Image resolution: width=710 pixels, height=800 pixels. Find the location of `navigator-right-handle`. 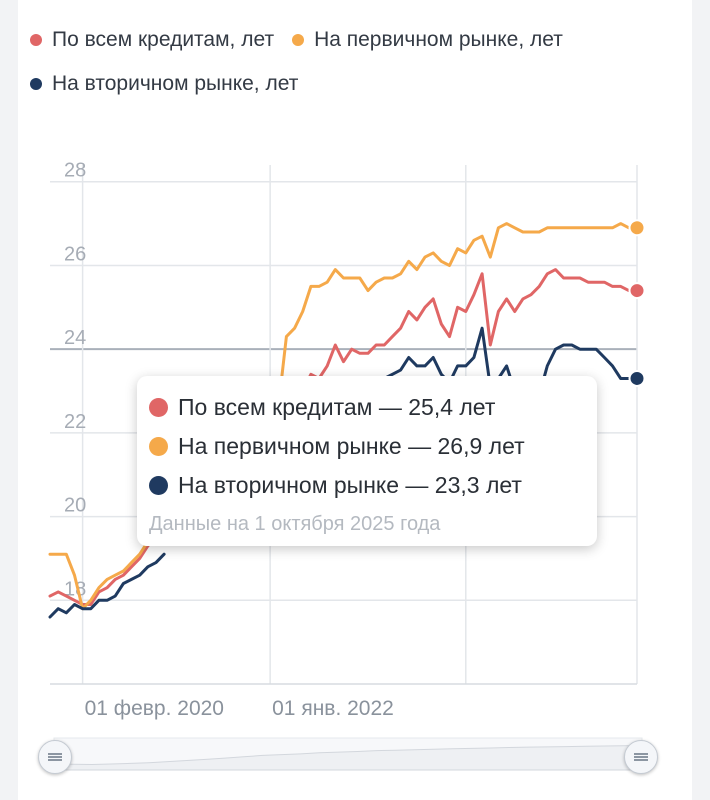

navigator-right-handle is located at coordinates (641, 757).